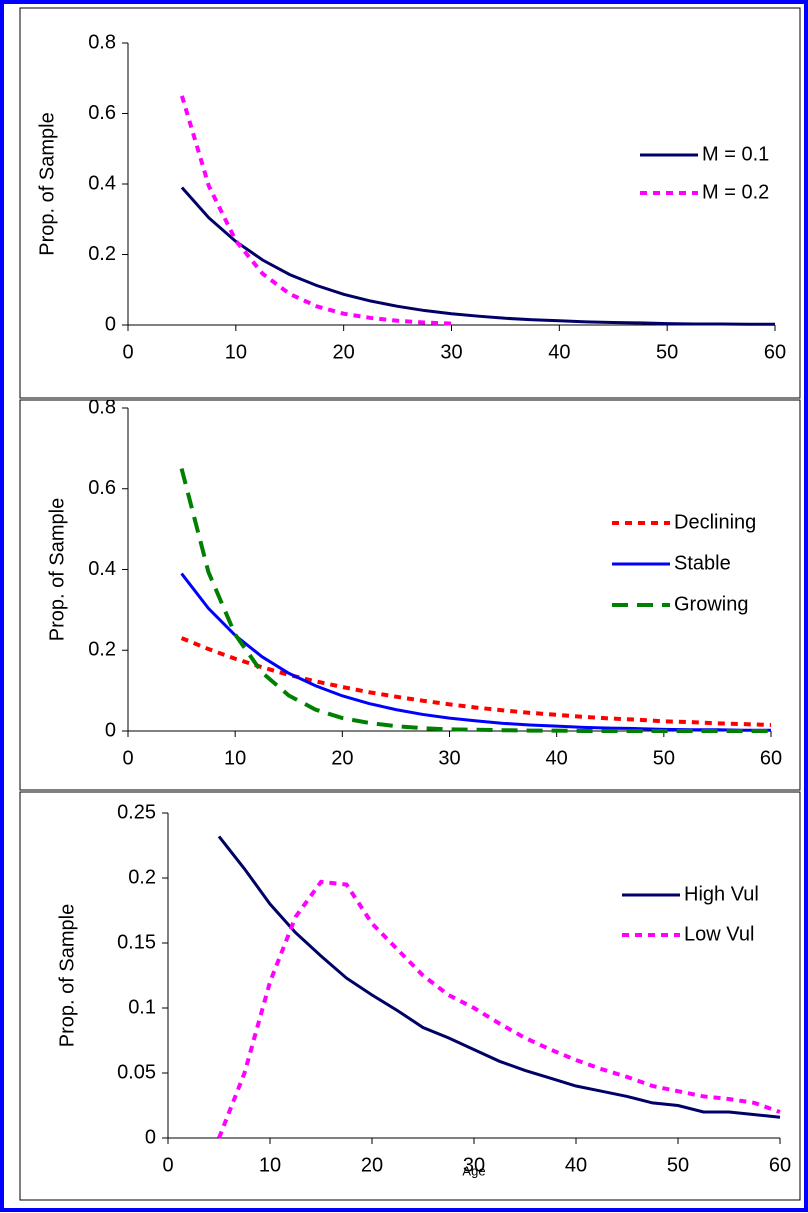 This screenshot has width=808, height=1213. What do you see at coordinates (136, 1072) in the screenshot?
I see `y-tick-label: 0.05` at bounding box center [136, 1072].